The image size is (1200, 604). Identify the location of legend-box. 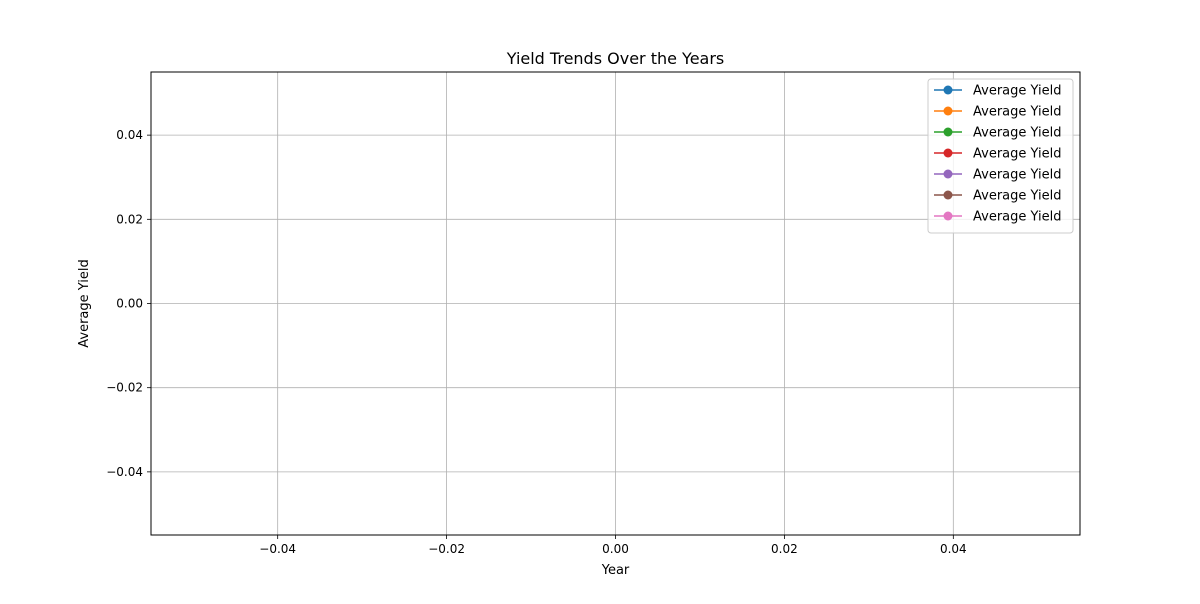
(1000, 156).